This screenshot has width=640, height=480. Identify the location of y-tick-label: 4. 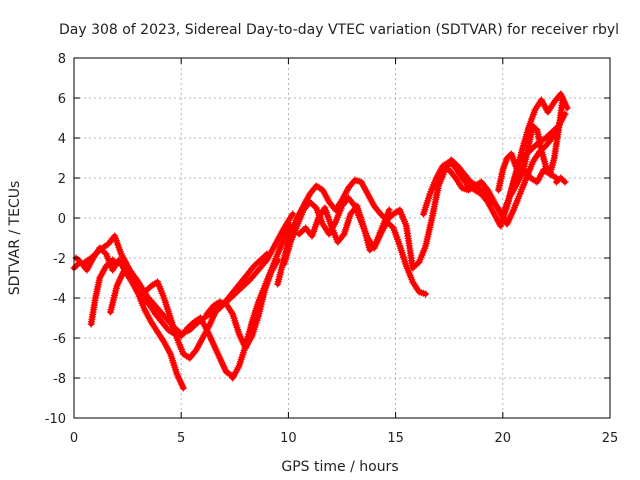
(62, 139).